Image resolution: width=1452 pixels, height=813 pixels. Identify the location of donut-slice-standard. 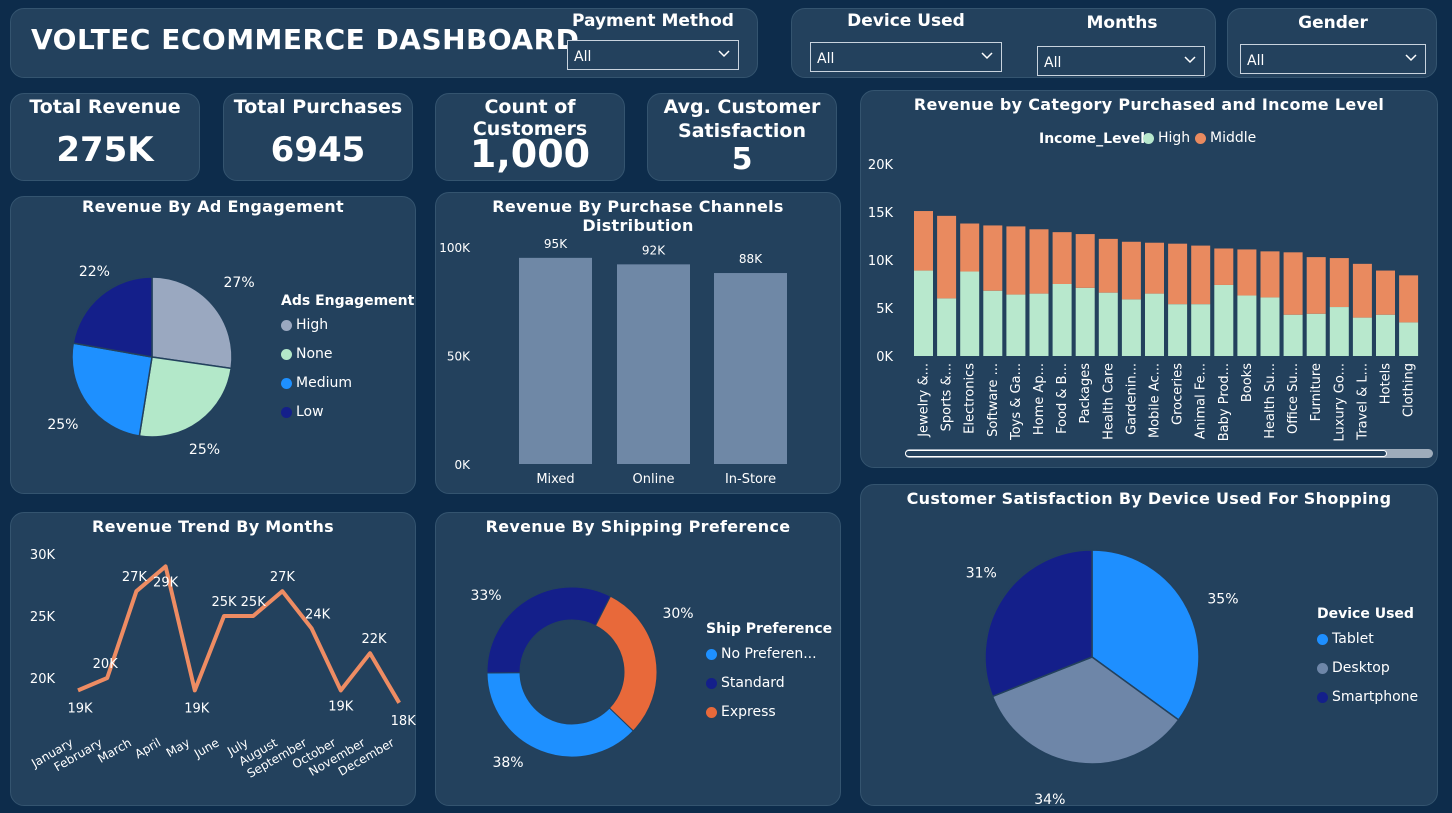
(549, 630).